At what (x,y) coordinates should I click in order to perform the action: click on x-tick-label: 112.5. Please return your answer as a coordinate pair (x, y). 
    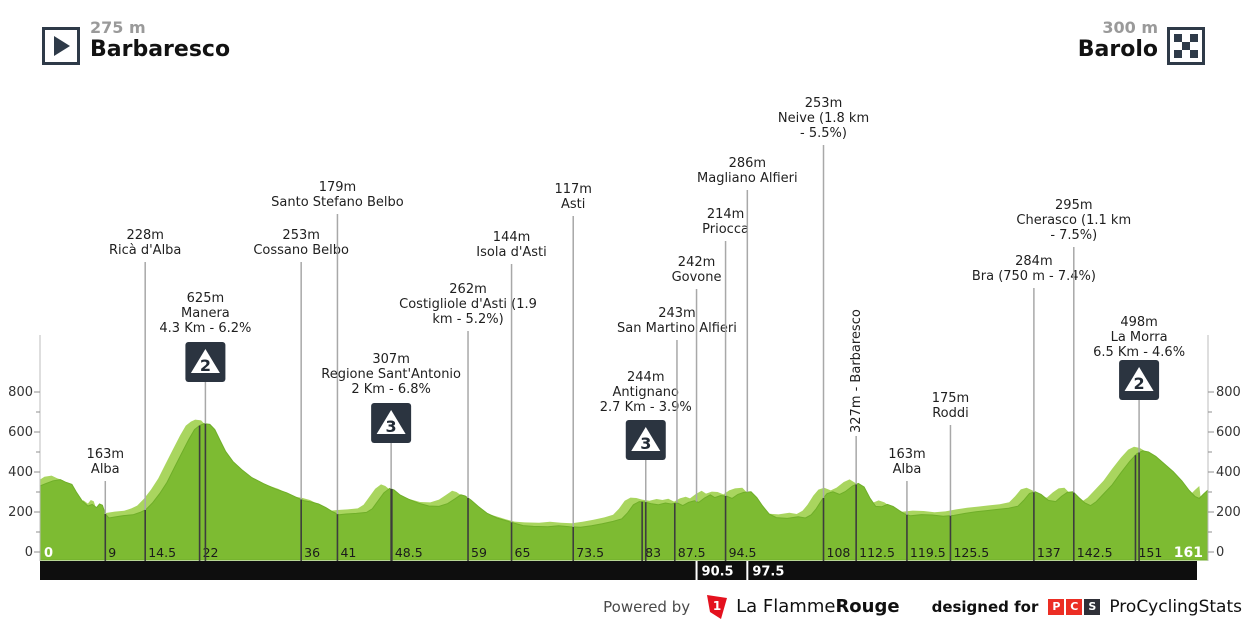
    Looking at the image, I should click on (877, 552).